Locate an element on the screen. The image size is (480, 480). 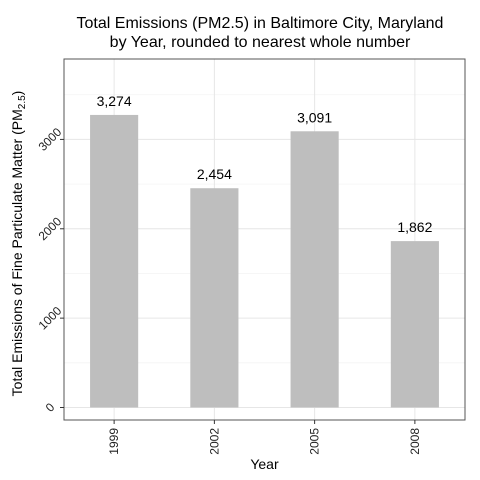
y-axis-title-subscript: 2.5 is located at coordinates (22, 102).